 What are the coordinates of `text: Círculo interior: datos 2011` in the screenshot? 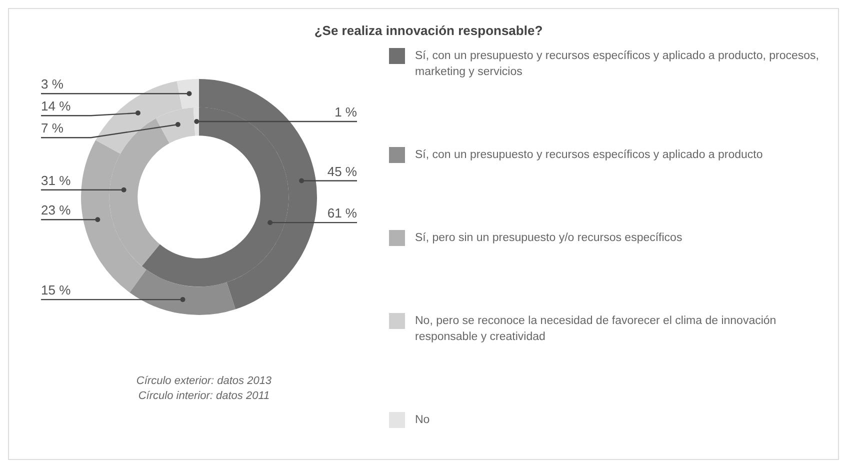 It's located at (204, 396).